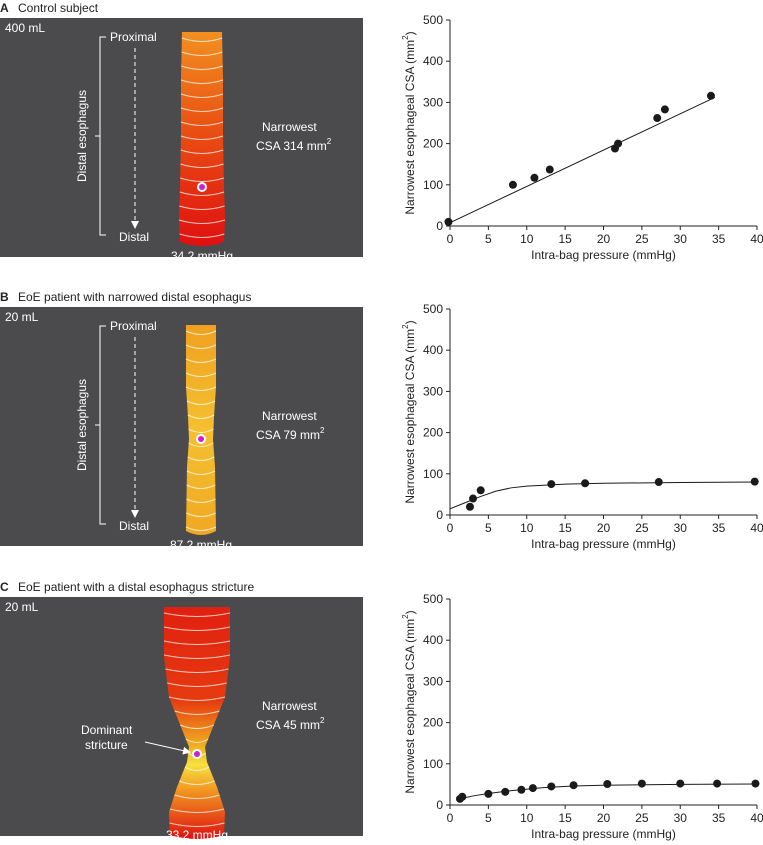 The width and height of the screenshot is (763, 845). What do you see at coordinates (201, 545) in the screenshot?
I see `pressure-label: 87.2 mmHg` at bounding box center [201, 545].